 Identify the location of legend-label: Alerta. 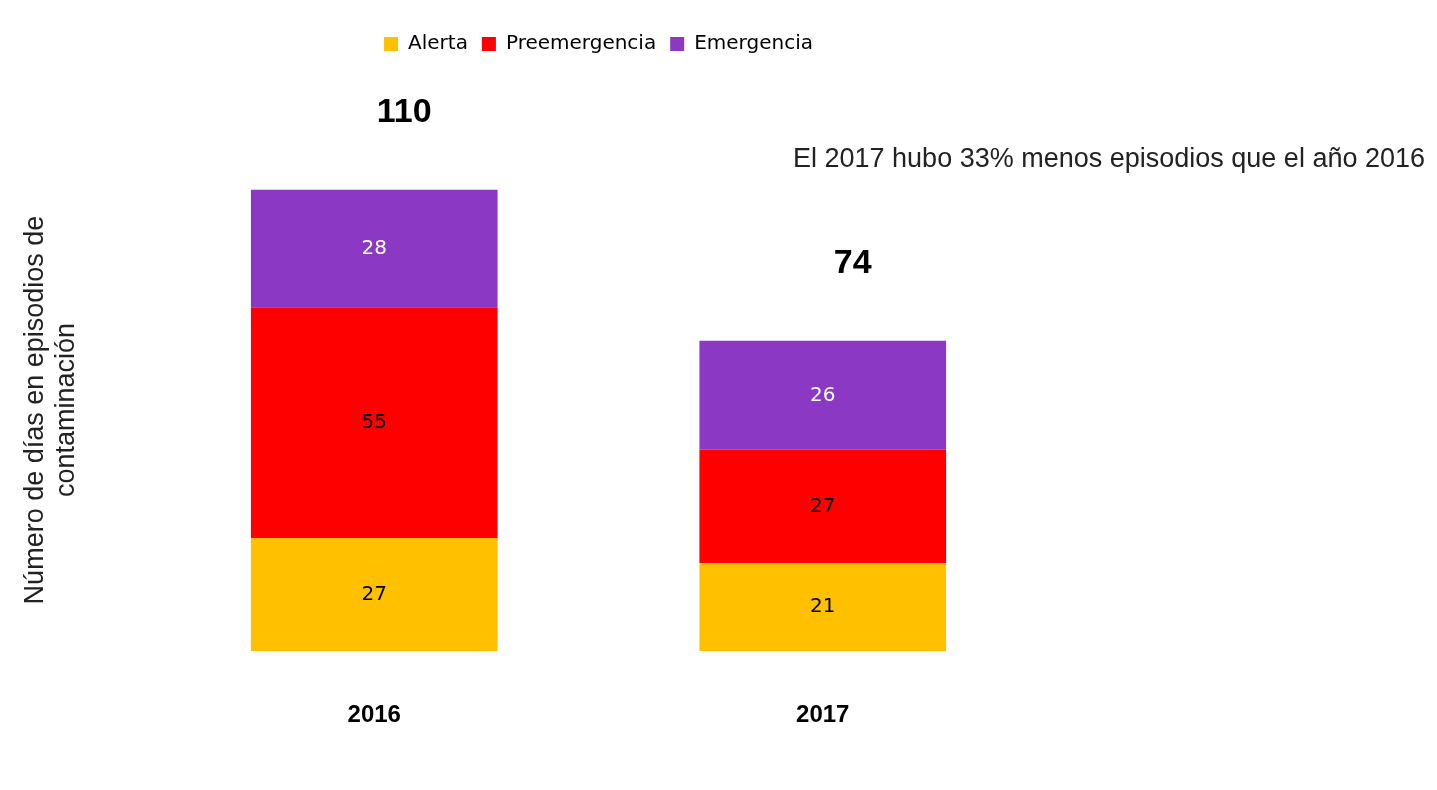
(438, 42).